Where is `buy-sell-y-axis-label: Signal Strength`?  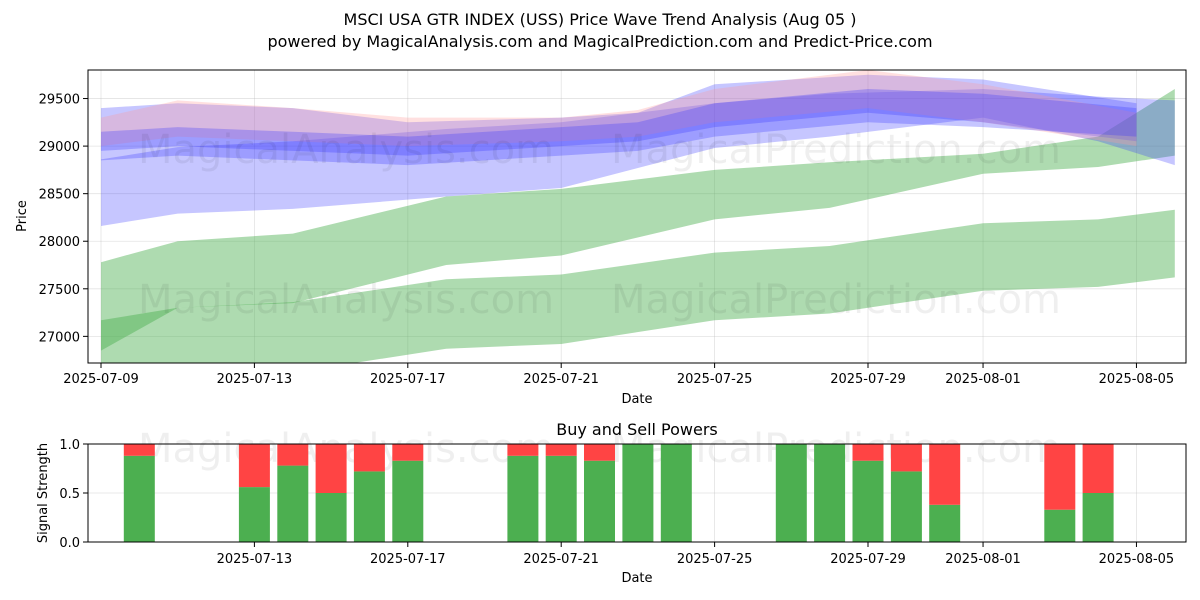
buy-sell-y-axis-label: Signal Strength is located at coordinates (43, 493).